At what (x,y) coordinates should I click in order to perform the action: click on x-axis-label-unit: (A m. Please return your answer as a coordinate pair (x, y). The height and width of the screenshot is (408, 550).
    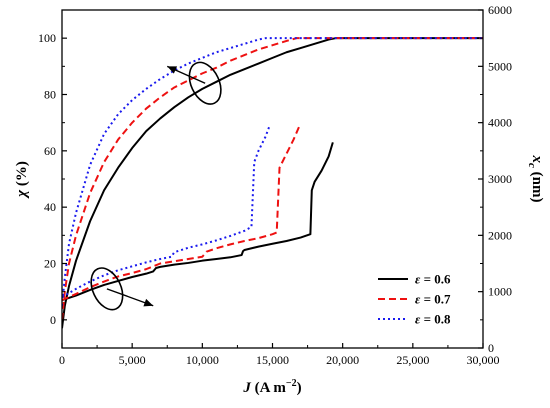
    Looking at the image, I should click on (269, 388).